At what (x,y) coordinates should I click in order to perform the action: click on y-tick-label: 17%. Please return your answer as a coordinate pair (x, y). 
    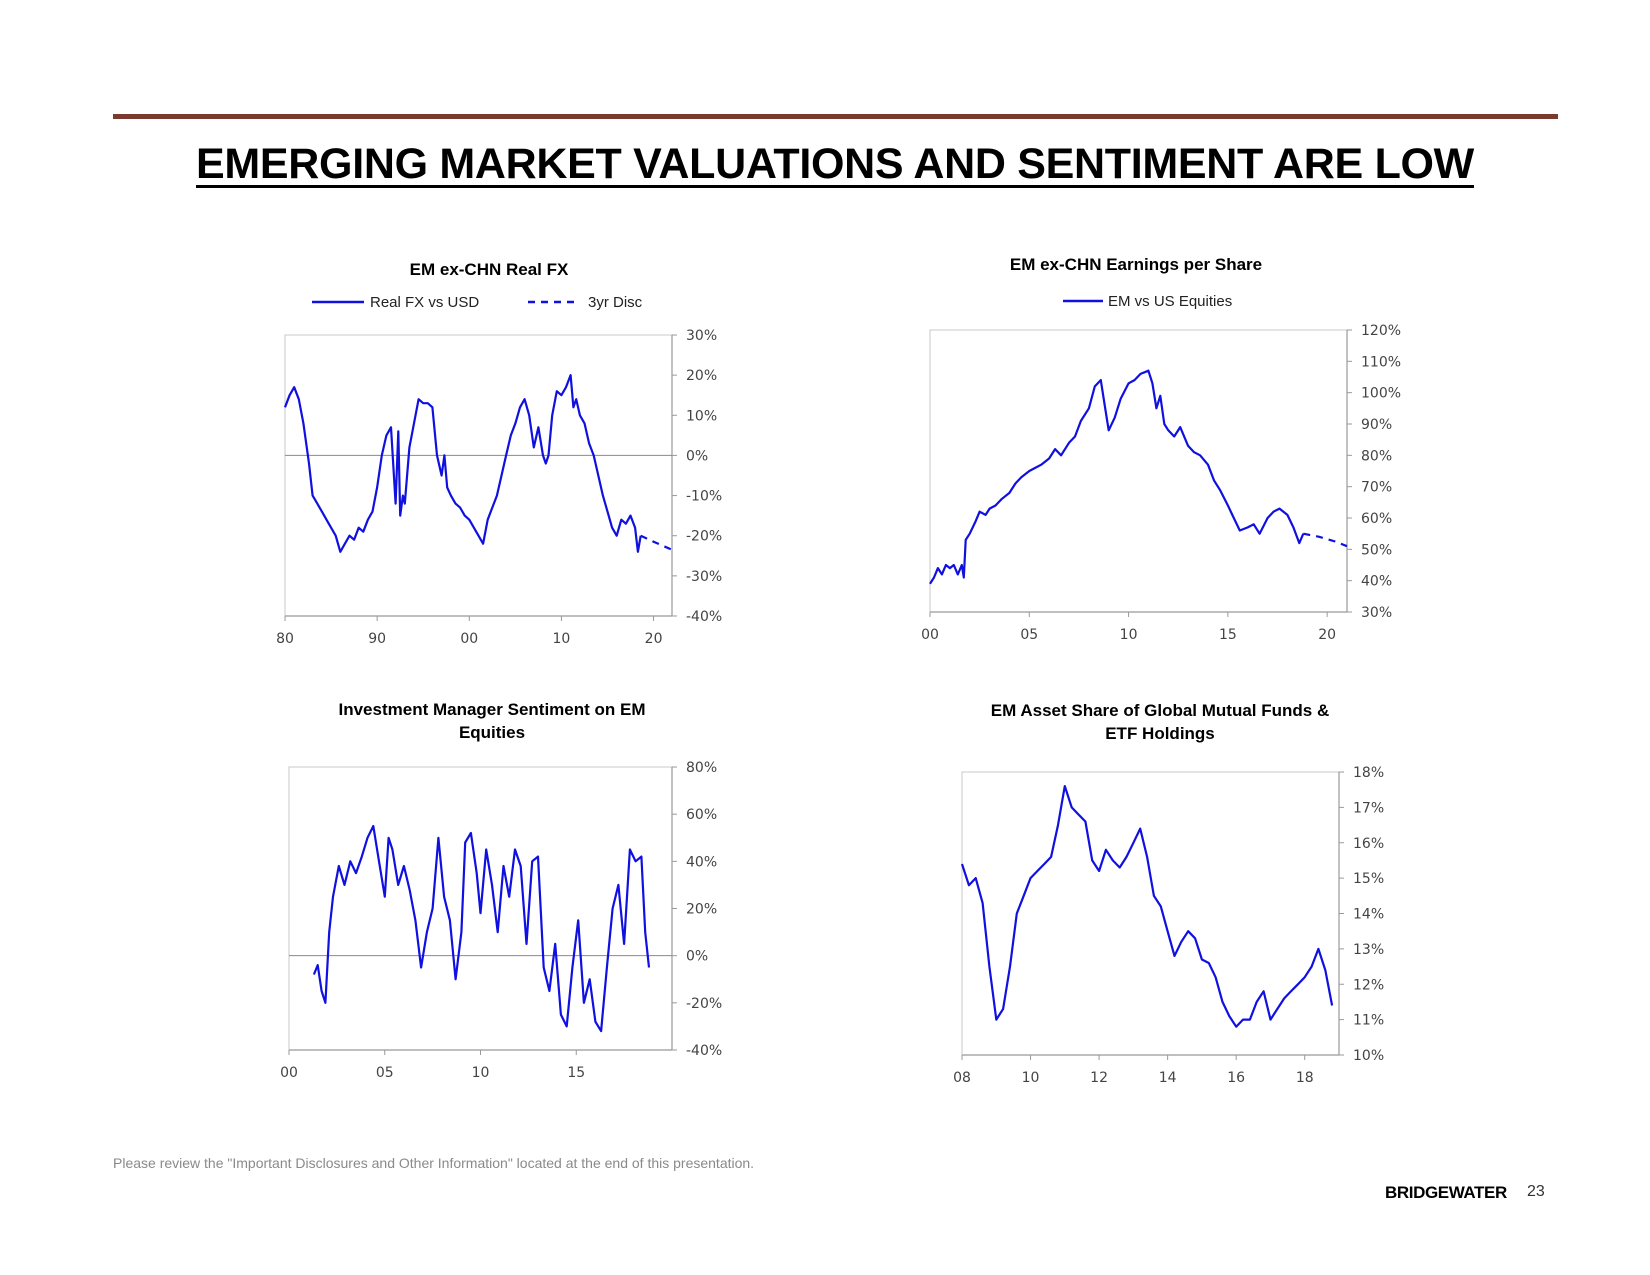
    Looking at the image, I should click on (1368, 808).